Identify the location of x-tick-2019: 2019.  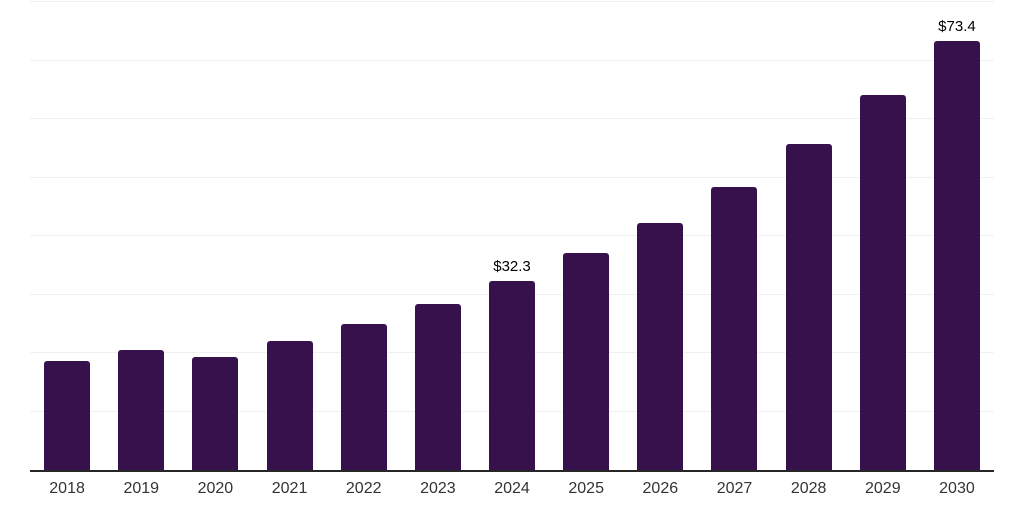
(141, 488).